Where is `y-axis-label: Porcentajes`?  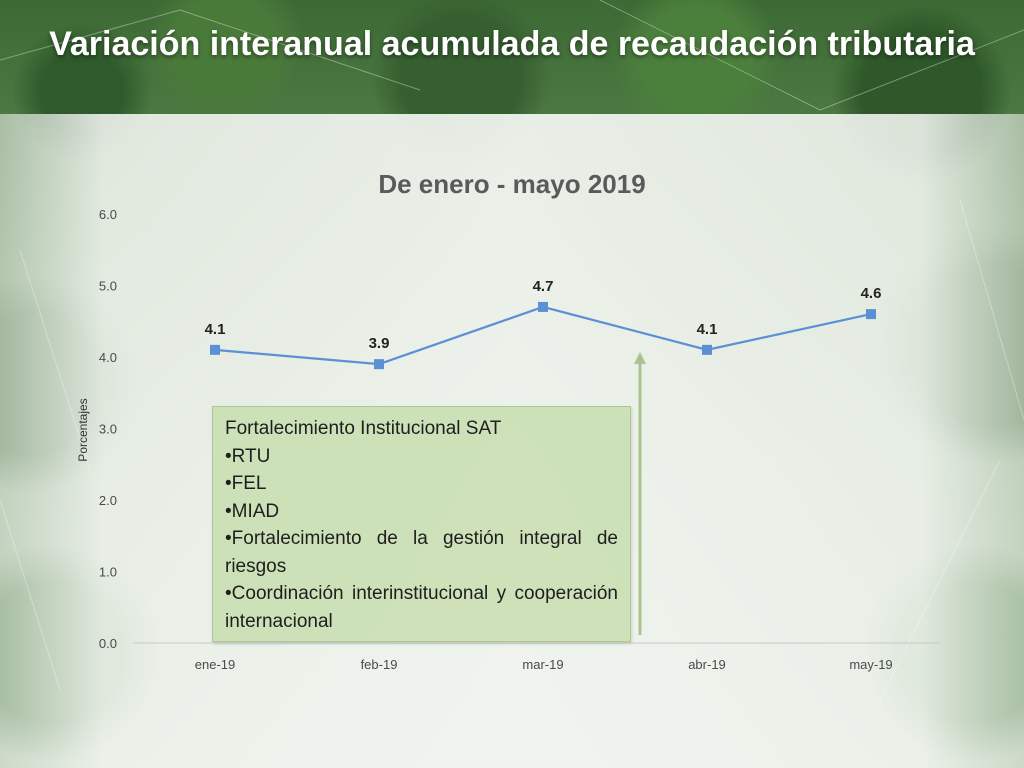 y-axis-label: Porcentajes is located at coordinates (83, 429).